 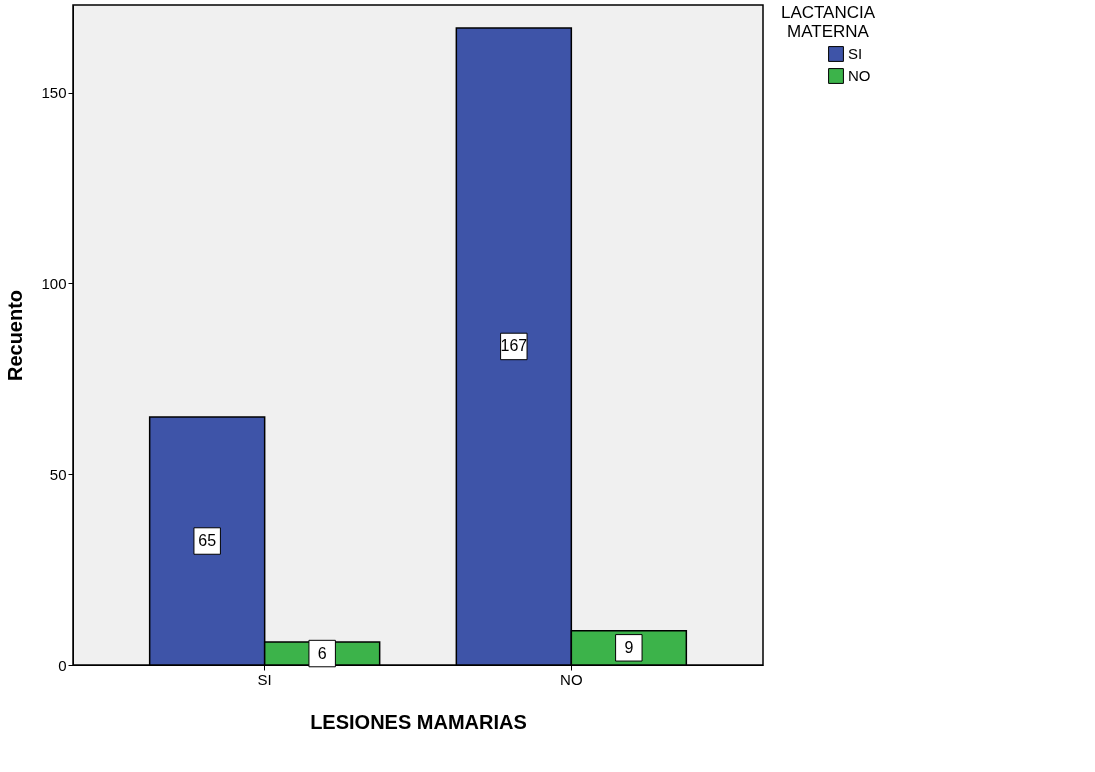 What do you see at coordinates (54, 93) in the screenshot?
I see `y-tick-label: 150` at bounding box center [54, 93].